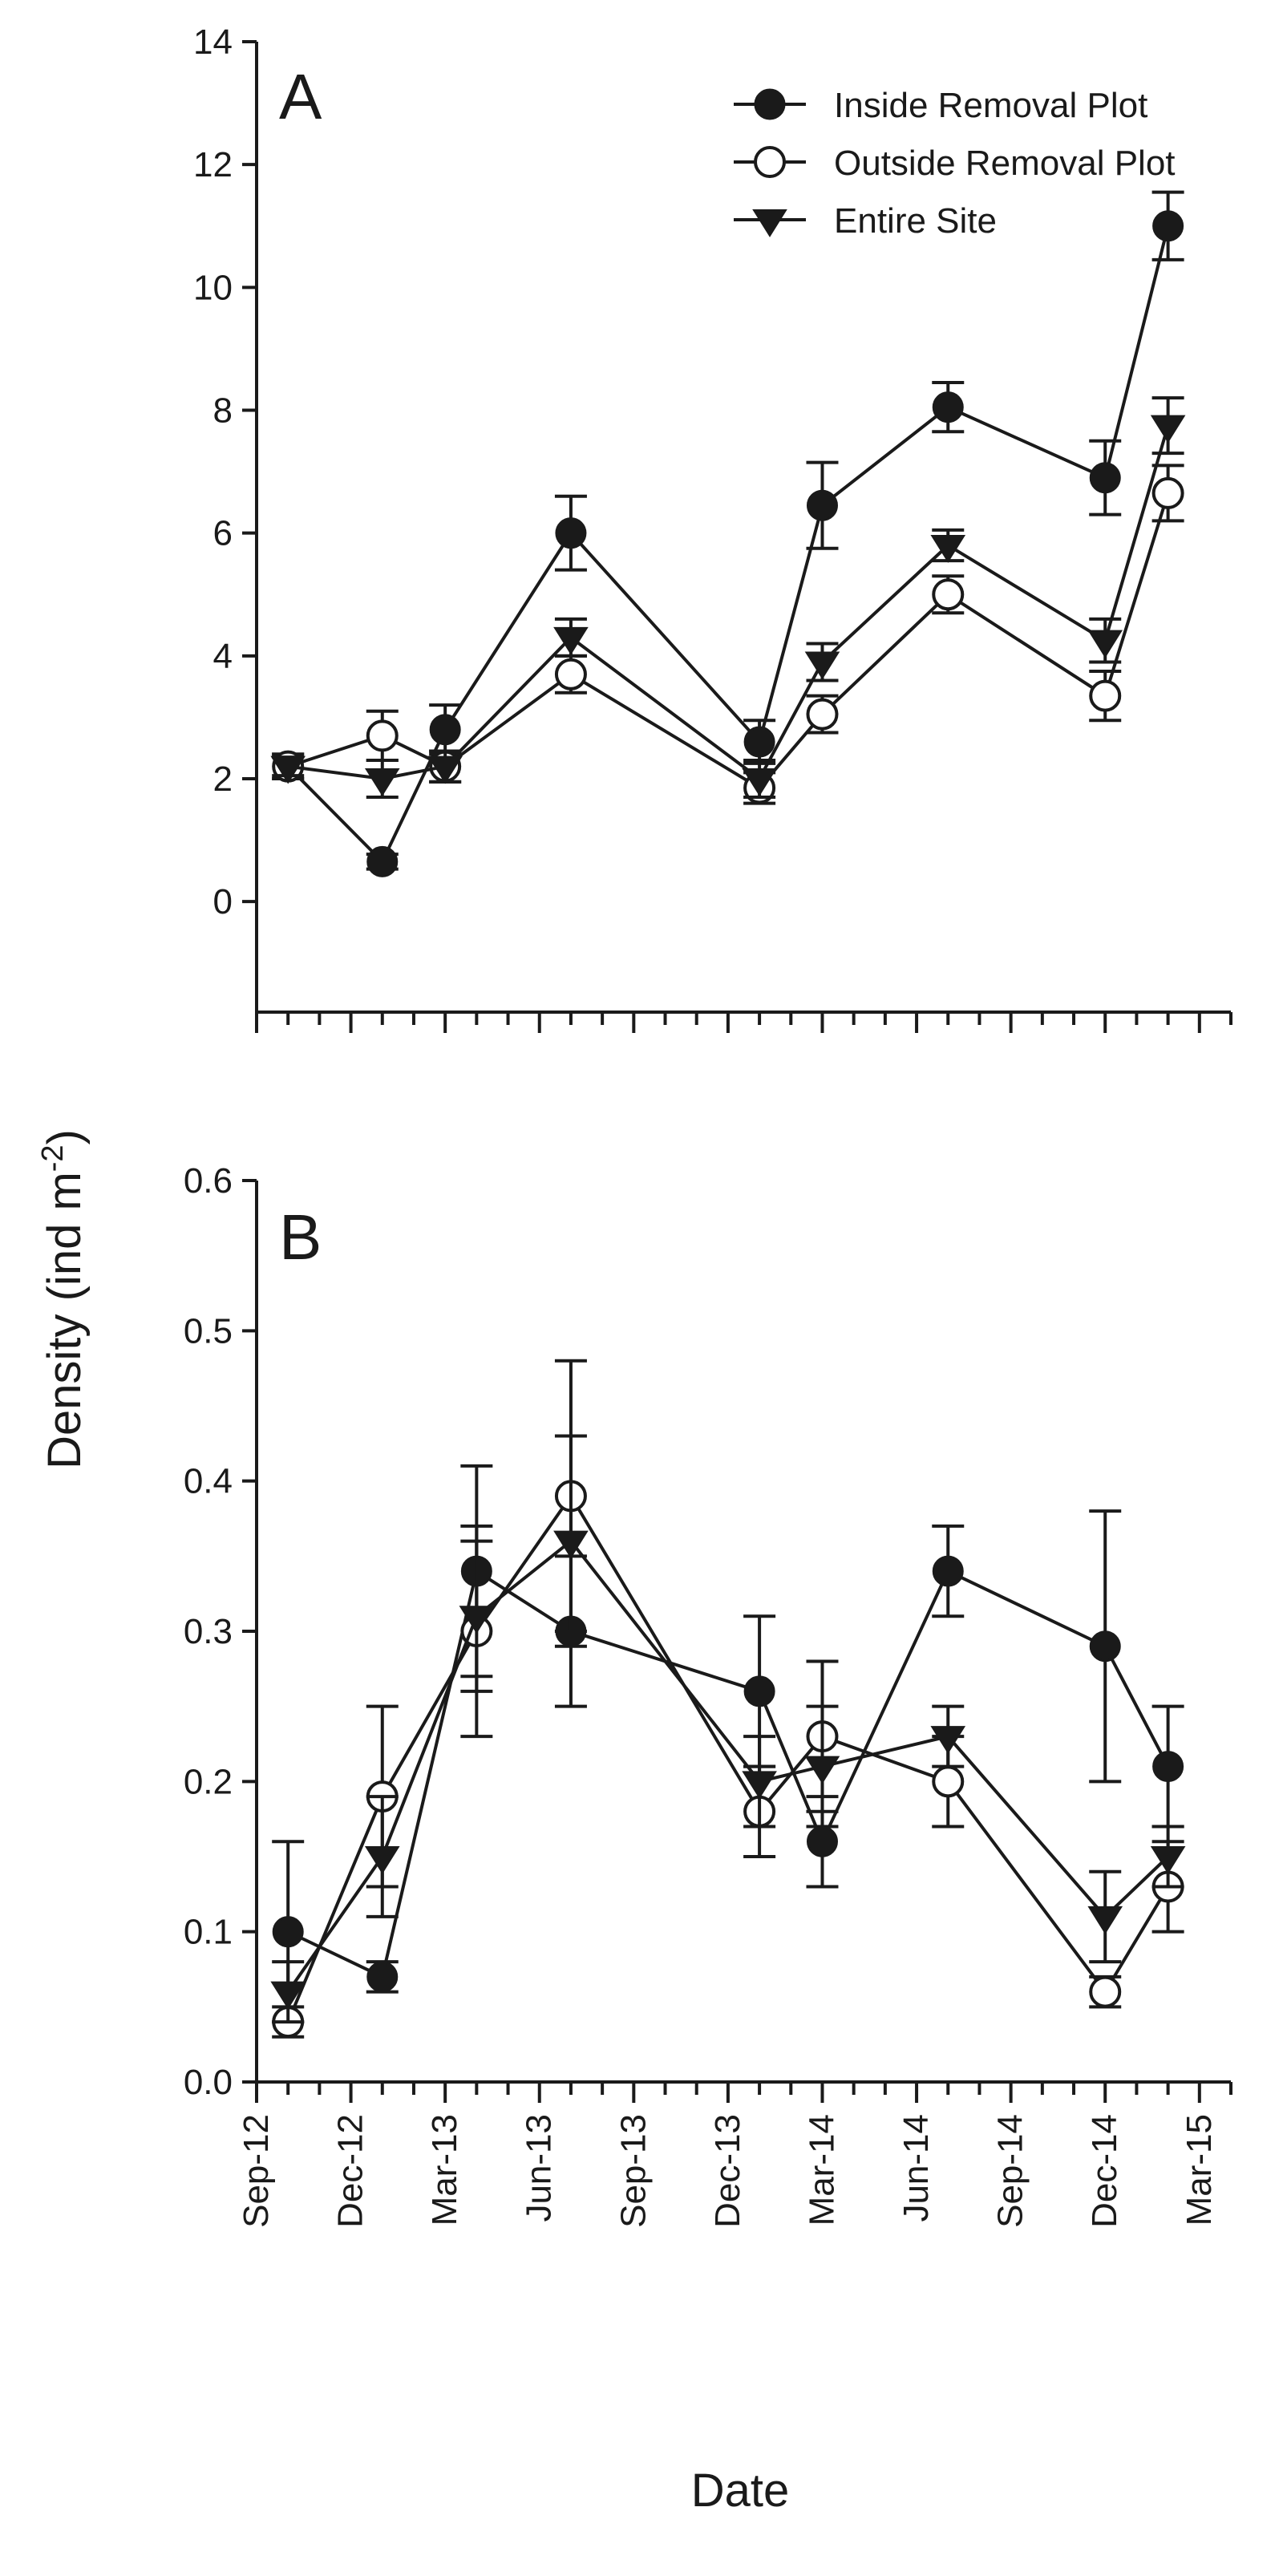 The width and height of the screenshot is (1283, 2576). Describe the element at coordinates (208, 1481) in the screenshot. I see `y-tick-label: 0.4` at that location.